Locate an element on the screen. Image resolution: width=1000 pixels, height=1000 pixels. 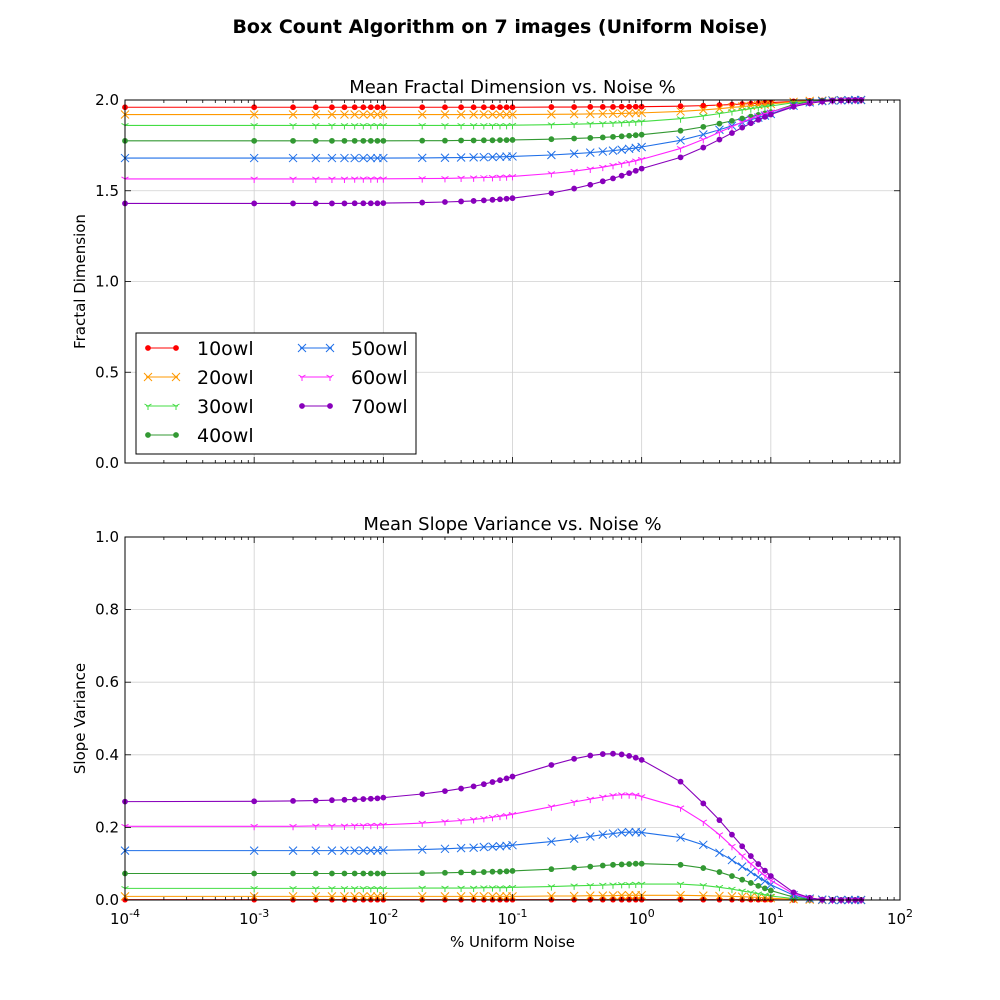
legend-label: 10owl is located at coordinates (225, 349).